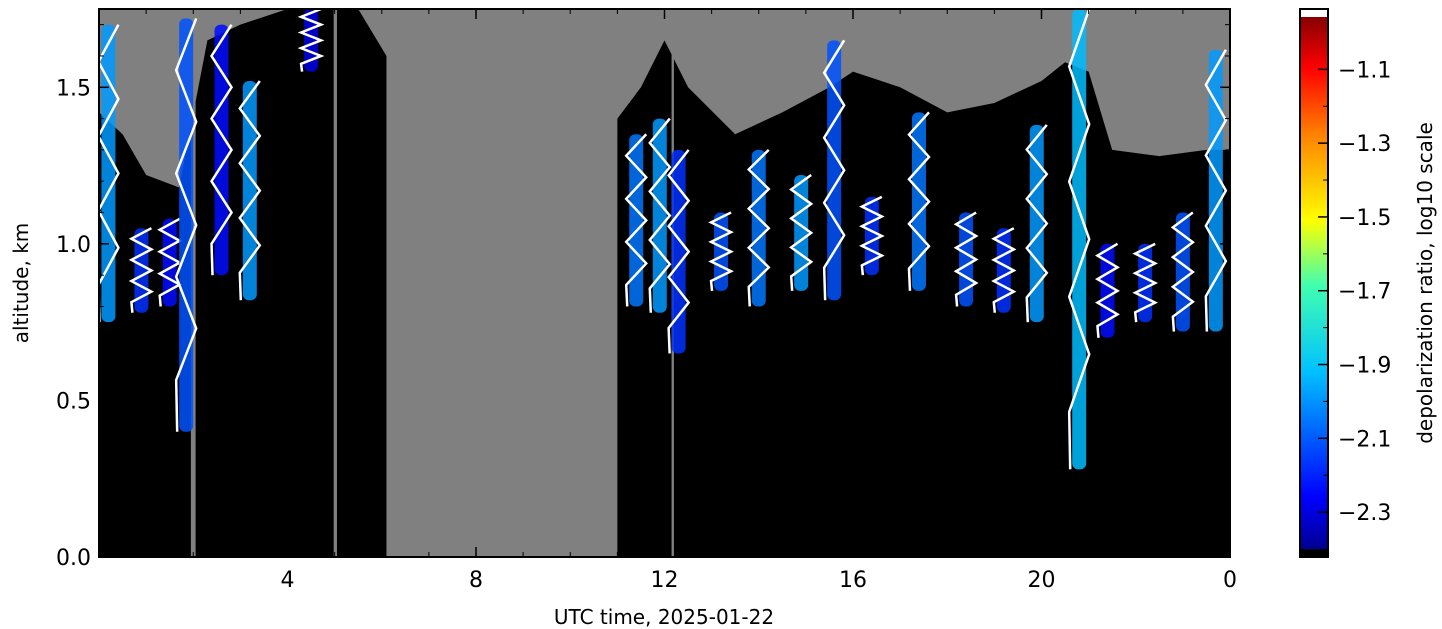 The image size is (1442, 629). What do you see at coordinates (21, 283) in the screenshot?
I see `y-axis-label: altitude, km` at bounding box center [21, 283].